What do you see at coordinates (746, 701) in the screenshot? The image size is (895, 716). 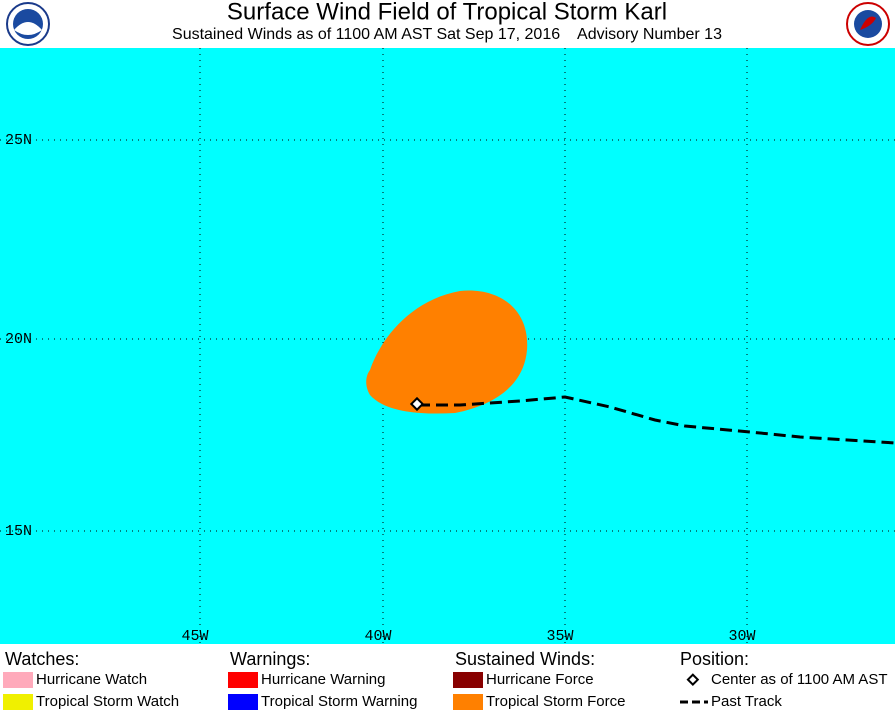 I see `legend-label: Past Track` at bounding box center [746, 701].